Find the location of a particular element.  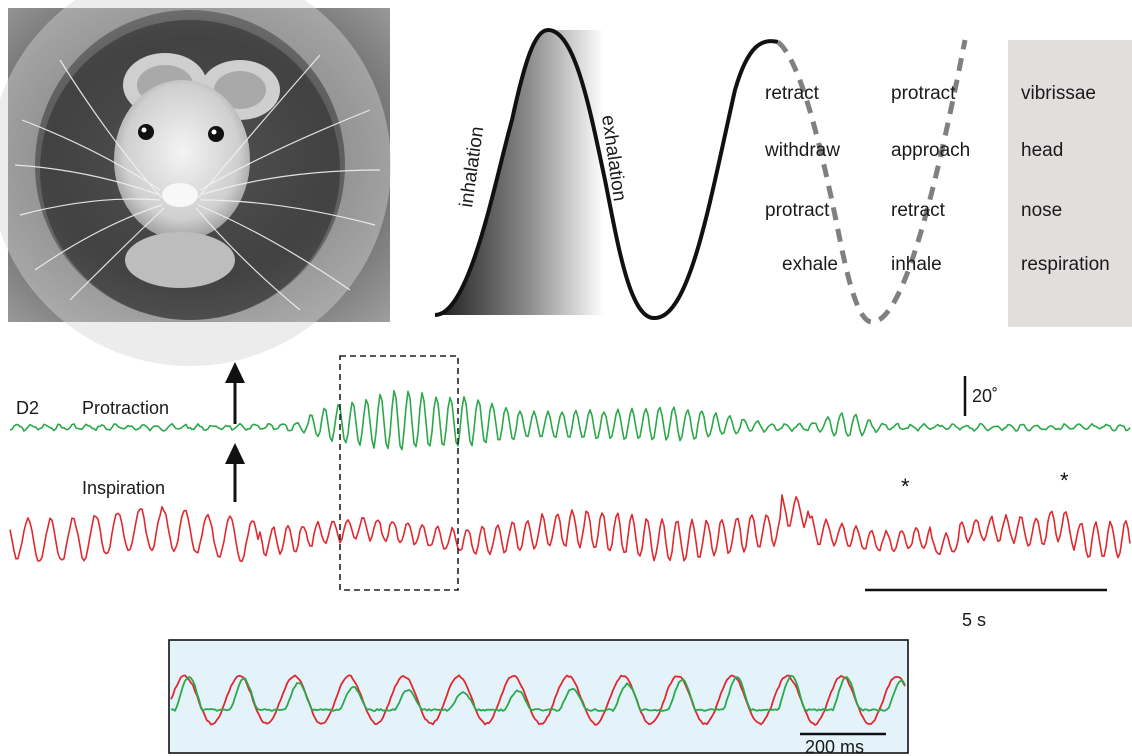

whiskers is located at coordinates (197, 182).